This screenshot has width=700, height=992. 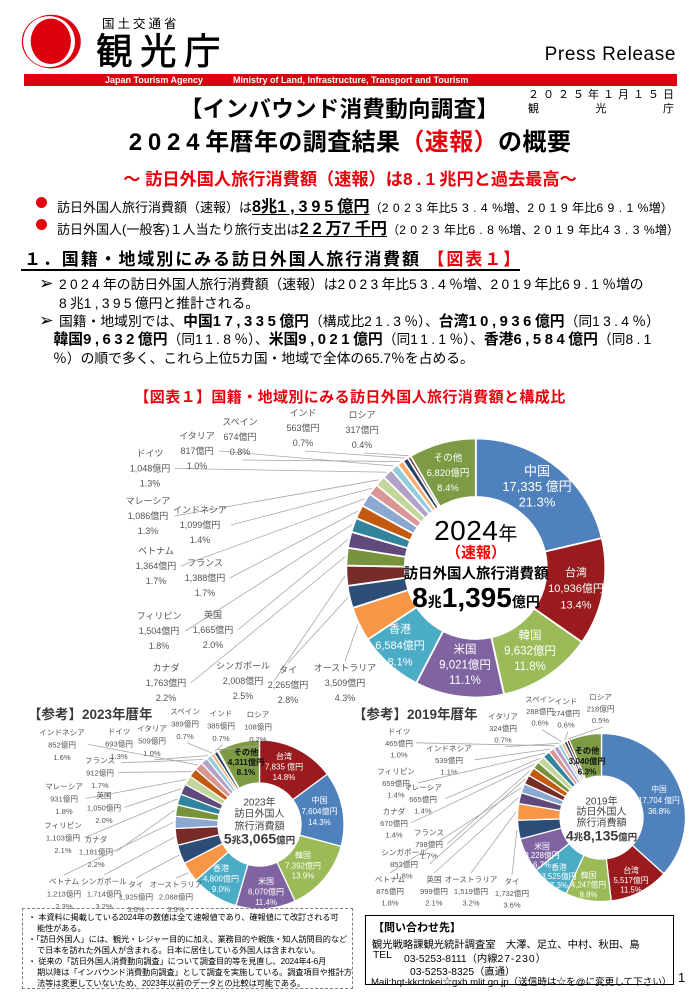 What do you see at coordinates (400, 645) in the screenshot?
I see `svg-text: 6,584億円` at bounding box center [400, 645].